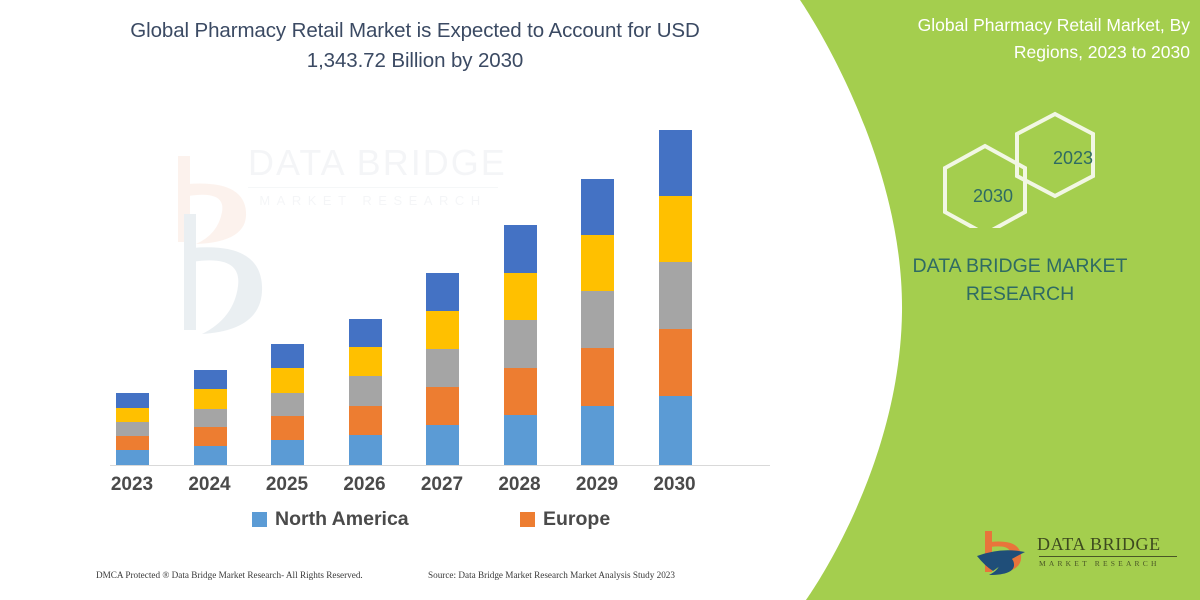 Image resolution: width=1200 pixels, height=600 pixels. Describe the element at coordinates (597, 484) in the screenshot. I see `x-tick-2029: 2029` at that location.